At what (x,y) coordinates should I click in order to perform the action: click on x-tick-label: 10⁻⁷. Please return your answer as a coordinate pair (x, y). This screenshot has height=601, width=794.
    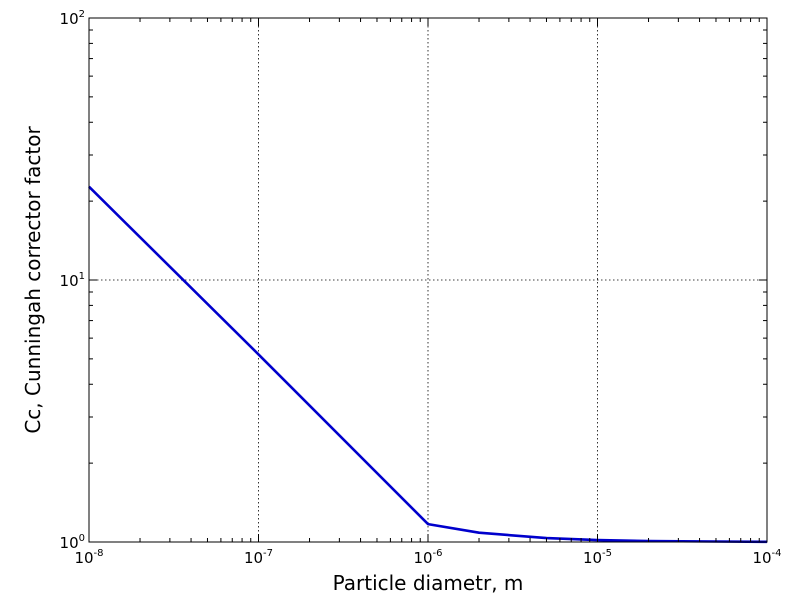
    Looking at the image, I should click on (258, 557).